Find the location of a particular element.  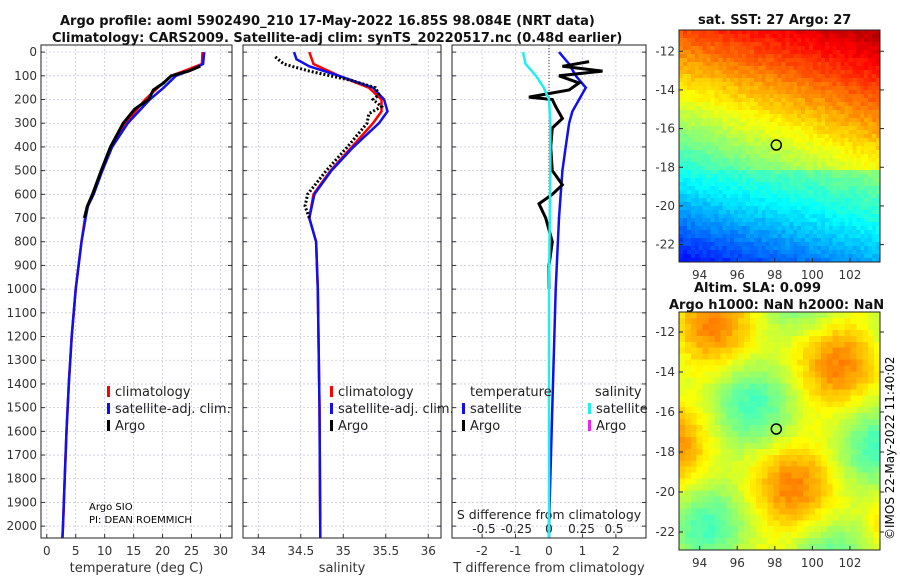

legend-label: climatology is located at coordinates (376, 392).